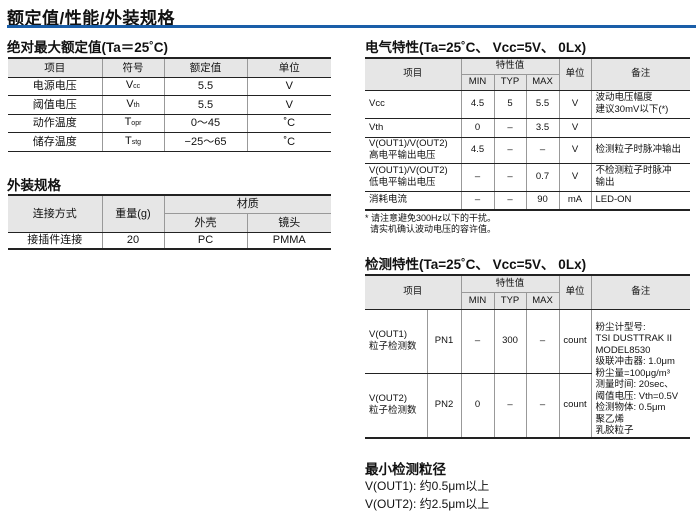 Image resolution: width=696 pixels, height=512 pixels. Describe the element at coordinates (640, 292) in the screenshot. I see `header-note: 备注` at that location.